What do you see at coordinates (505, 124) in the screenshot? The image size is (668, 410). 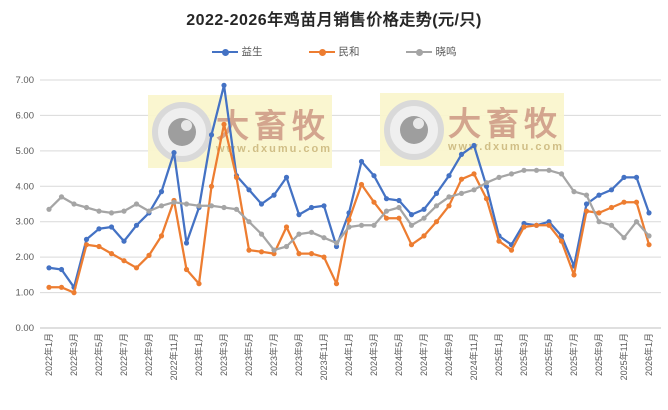 I see `watermark-brand-text: 大畜牧` at bounding box center [505, 124].